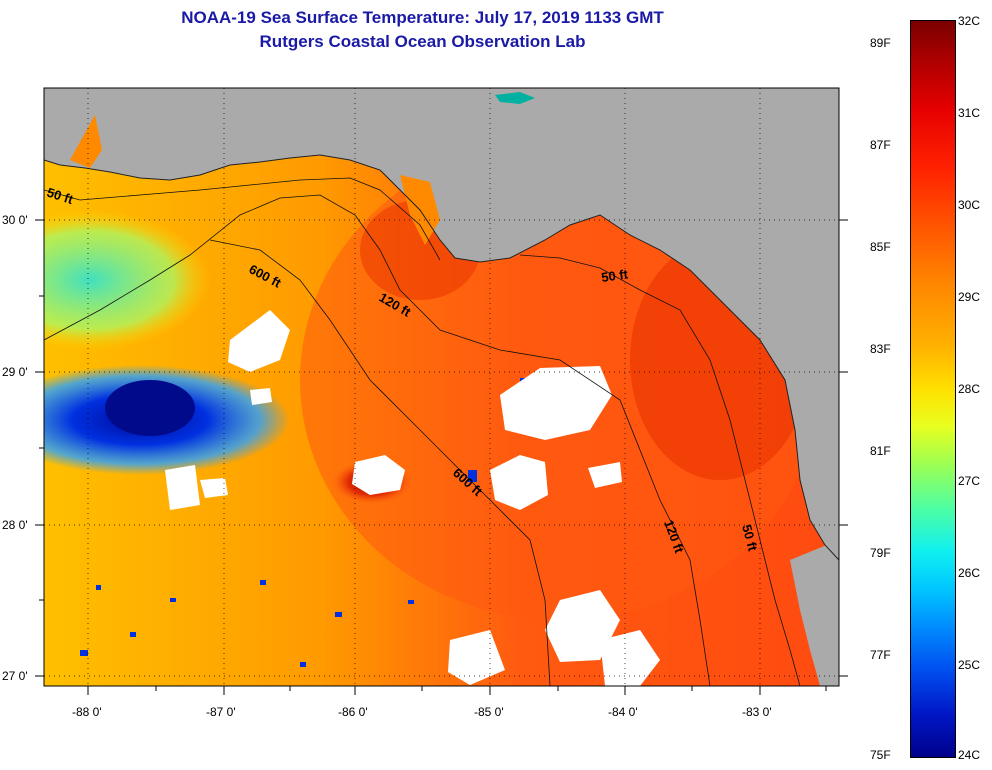  I want to click on colorbar-f-label: 85F, so click(880, 247).